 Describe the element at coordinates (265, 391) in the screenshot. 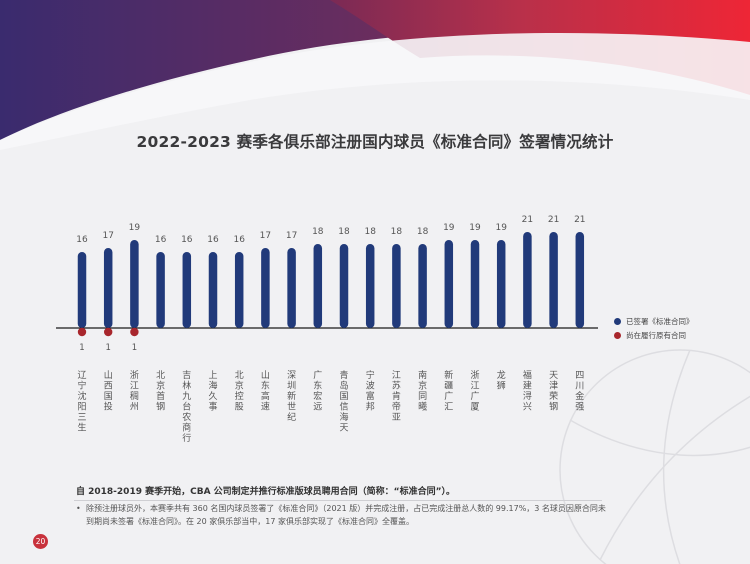

I see `category-label: 山东高速` at that location.